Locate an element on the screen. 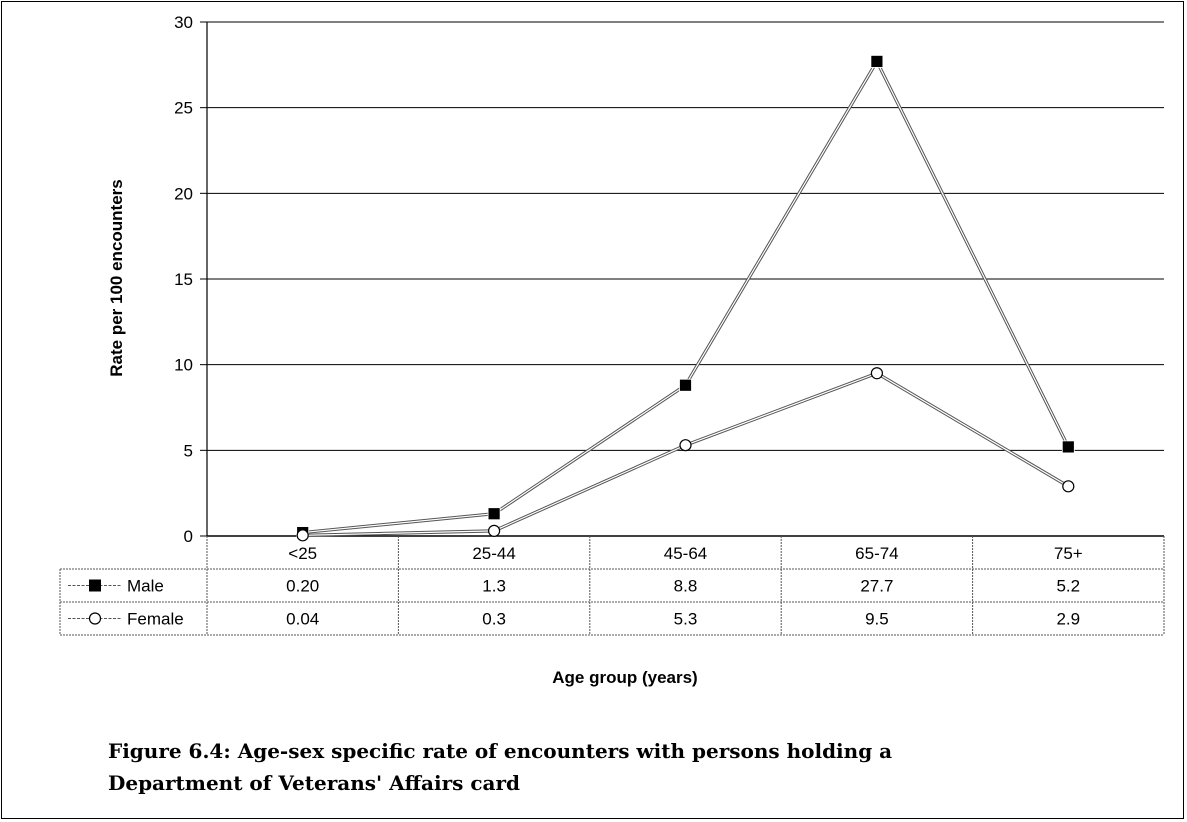 Image resolution: width=1187 pixels, height=822 pixels. male-legend-marker is located at coordinates (95, 585).